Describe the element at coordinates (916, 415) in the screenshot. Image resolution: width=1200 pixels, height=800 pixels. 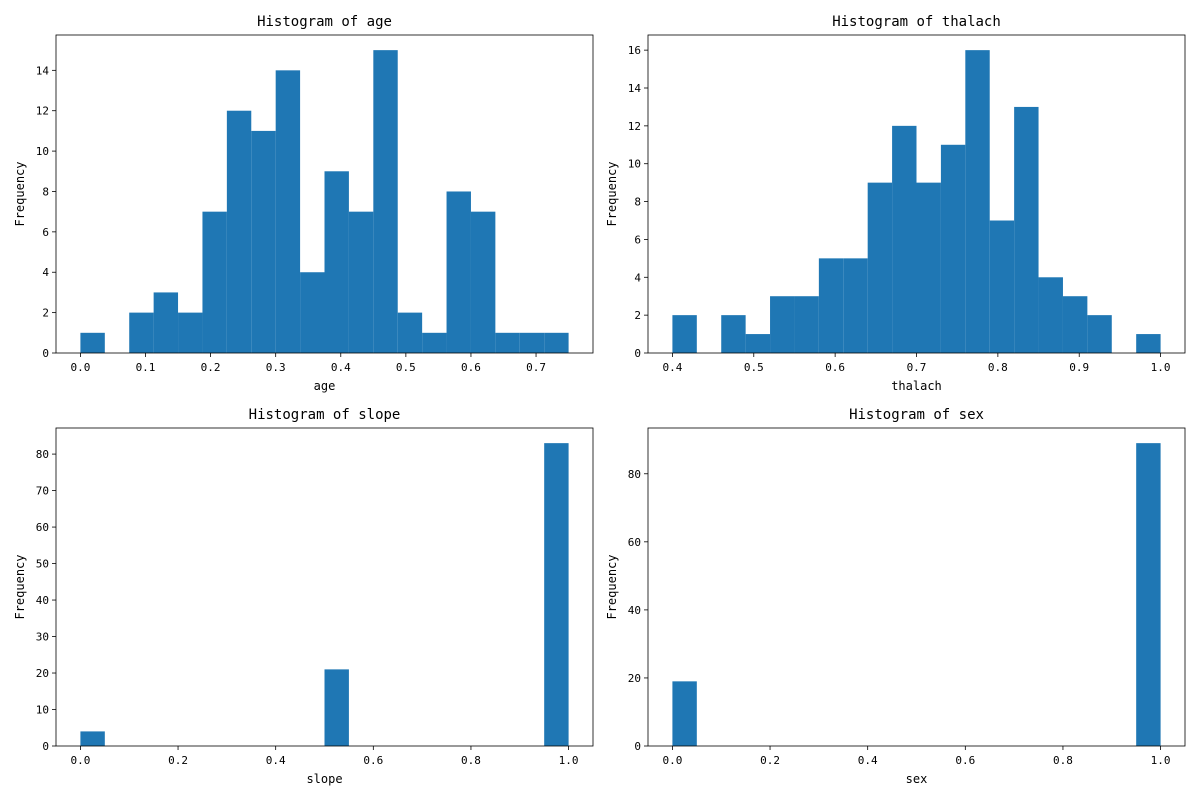
I see `chart-title: Histogram of sex` at that location.